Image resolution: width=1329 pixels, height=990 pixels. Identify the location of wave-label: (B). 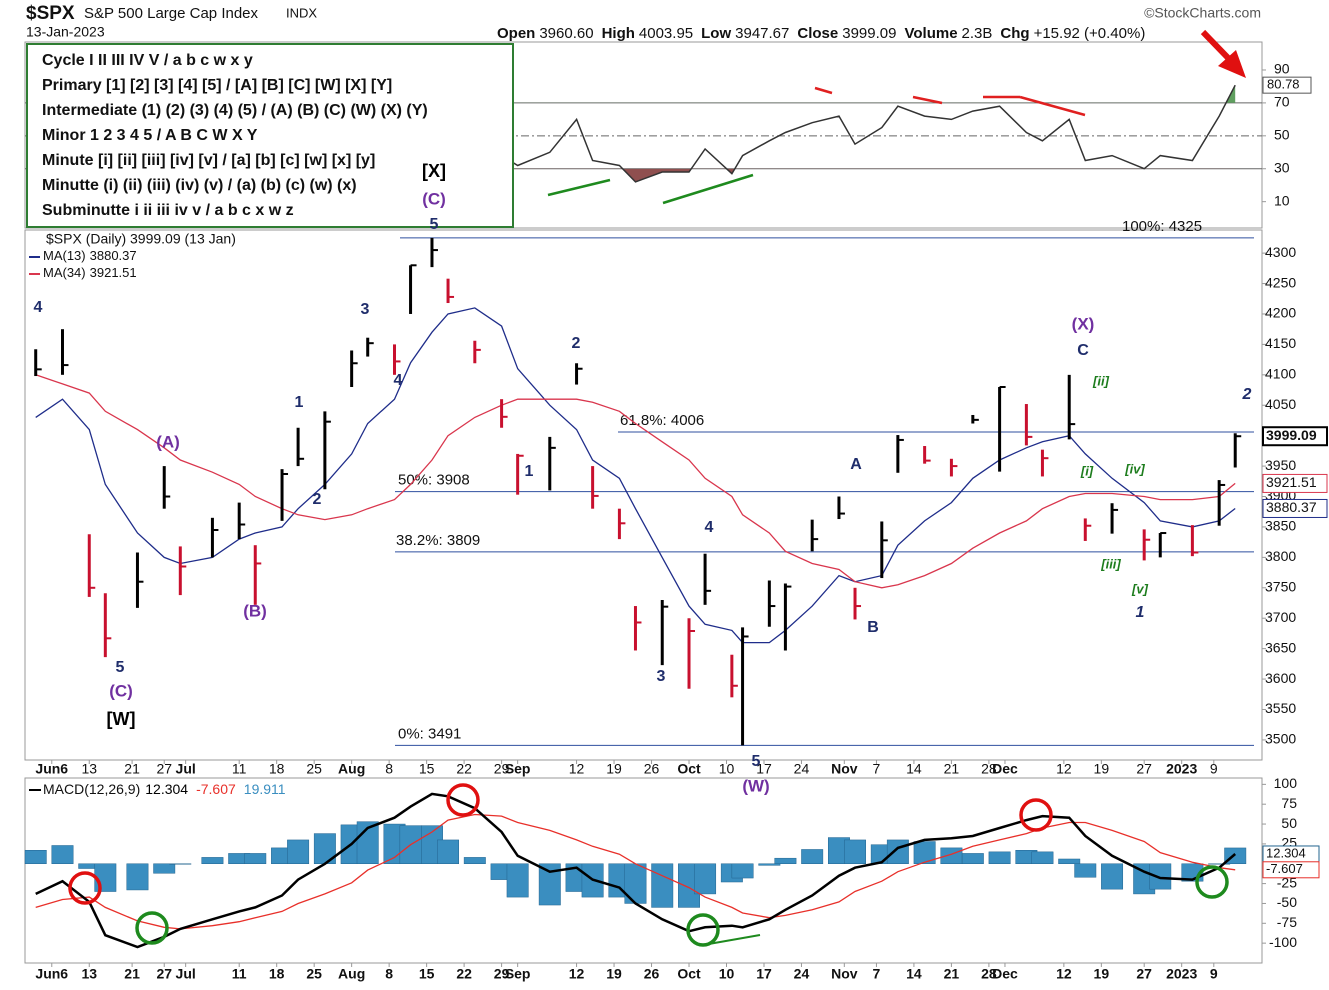
(255, 610).